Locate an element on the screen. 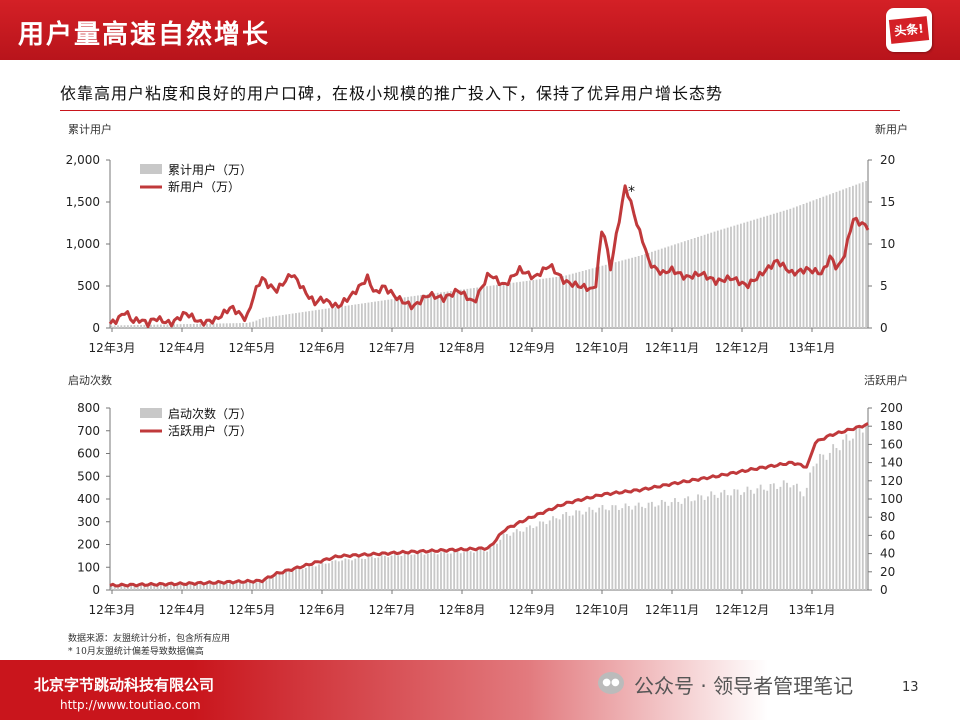 This screenshot has height=720, width=960. page-title: 用户量高速自然增长 is located at coordinates (144, 35).